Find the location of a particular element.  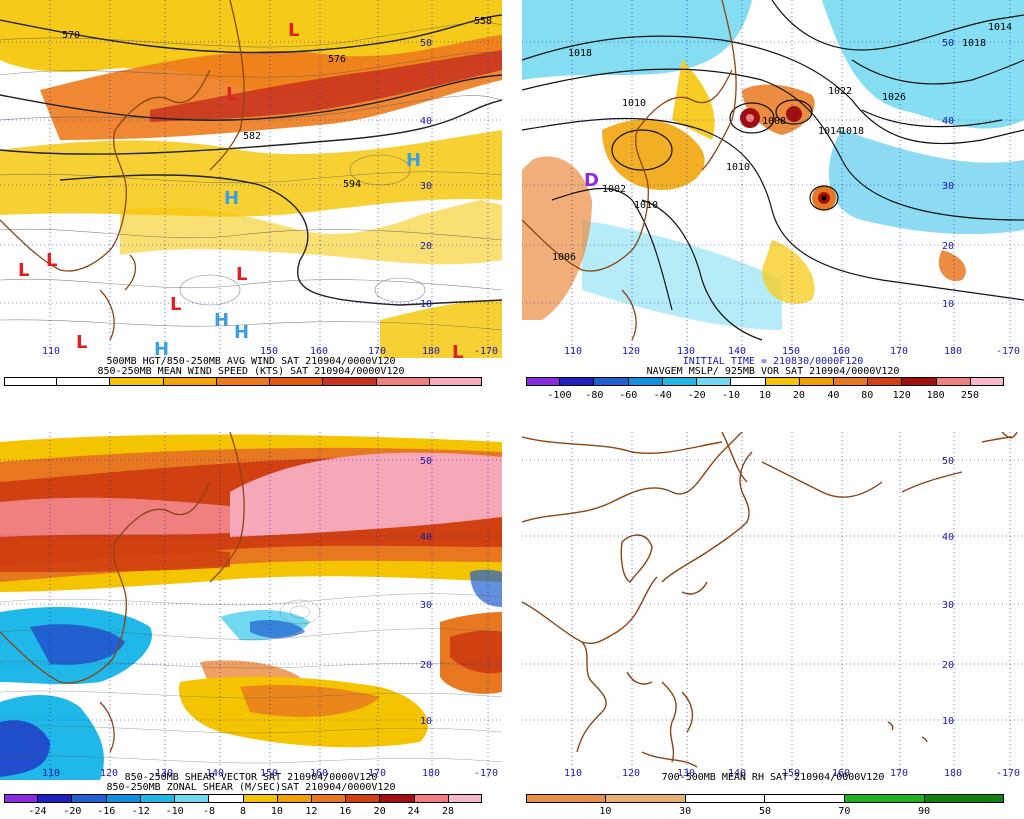

colorbar-tick: 70 is located at coordinates (844, 811).